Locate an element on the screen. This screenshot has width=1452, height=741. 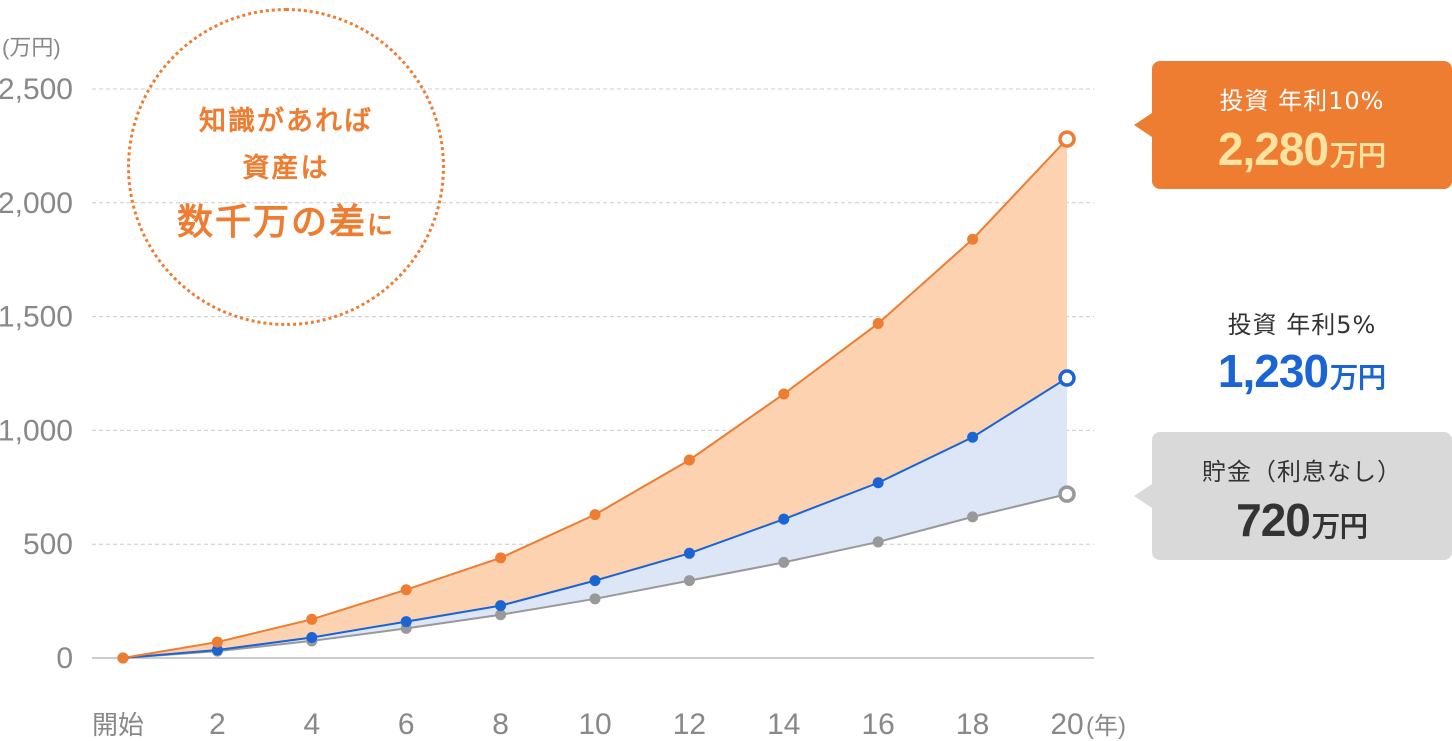
x-tick-labels: 開始 2 4 6 8 10 12 14 16 18 20 is located at coordinates (588, 724).